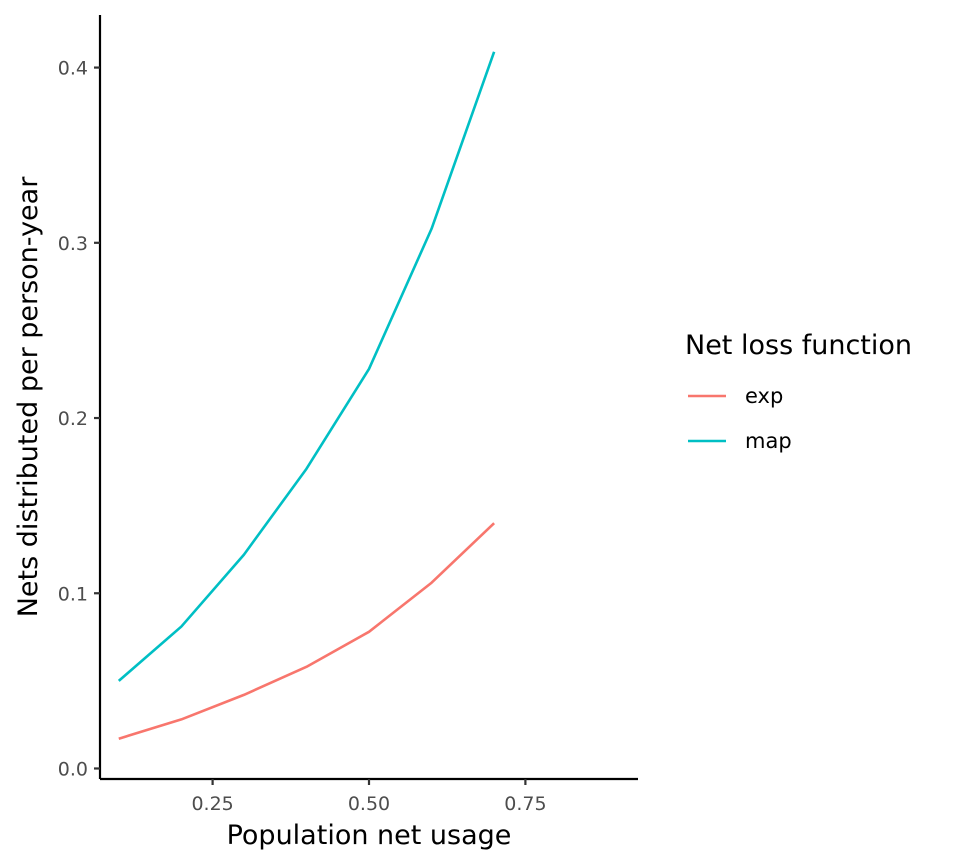 The image size is (960, 865). I want to click on x-tick-label: 0.50, so click(369, 804).